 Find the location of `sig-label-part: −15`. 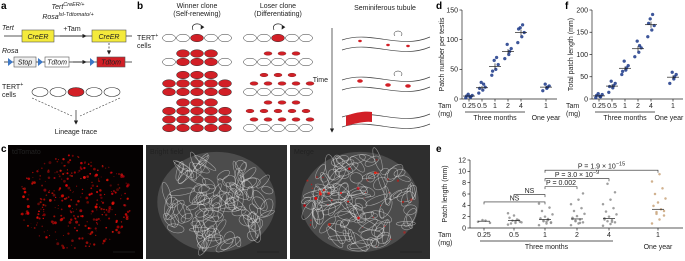

sig-label-part: −15 is located at coordinates (620, 165).